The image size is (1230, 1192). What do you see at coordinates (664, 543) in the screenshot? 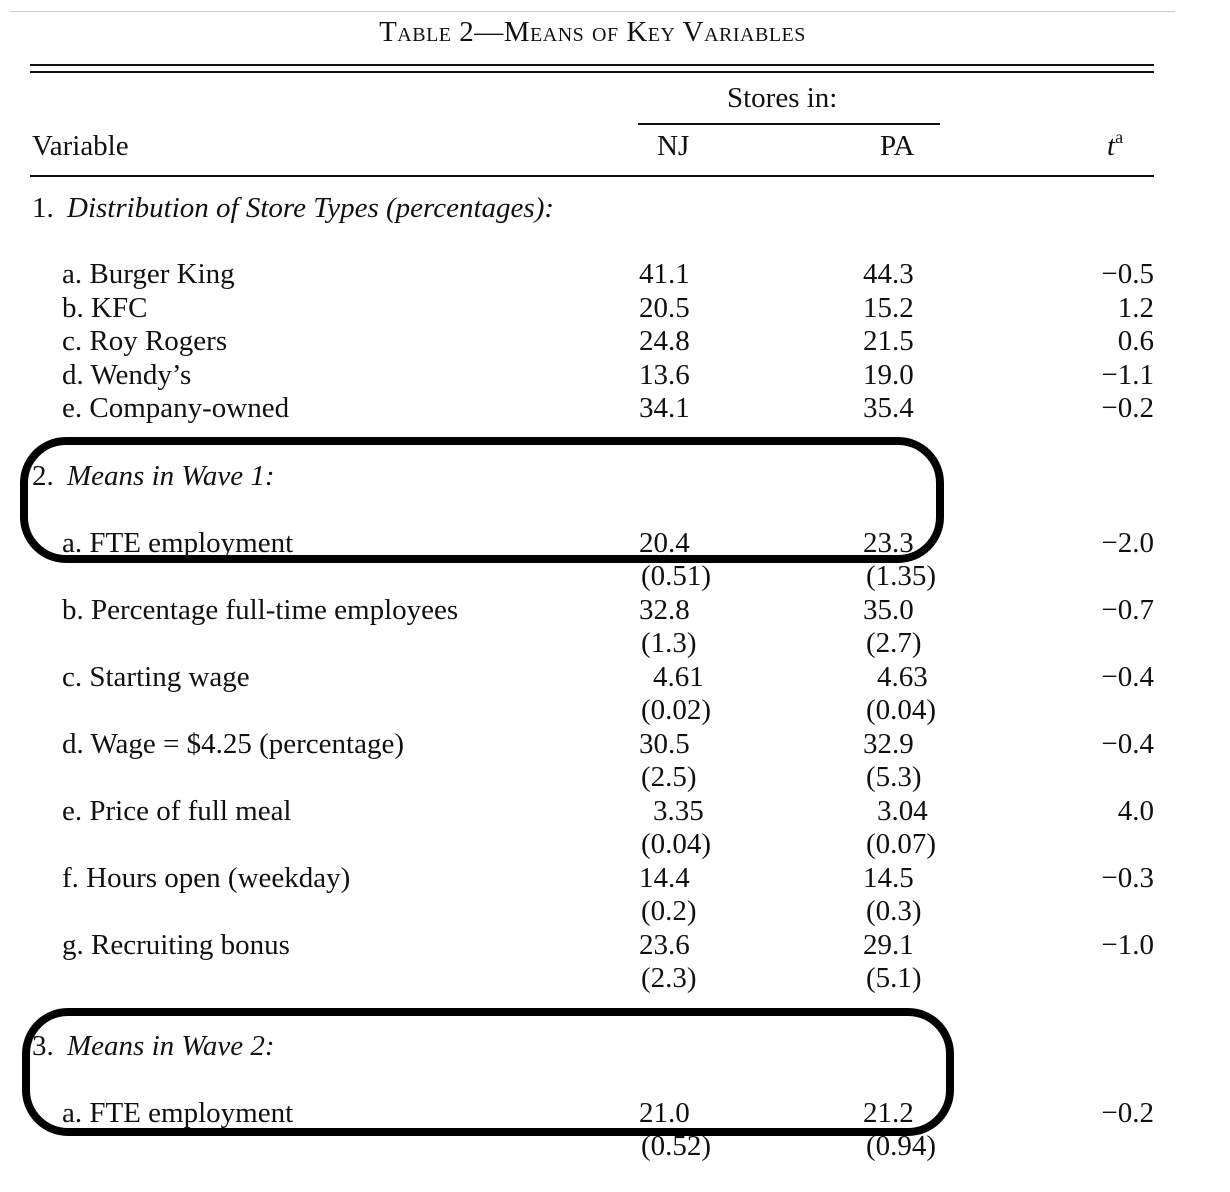
I see `table-cell-nj: 20.4` at bounding box center [664, 543].